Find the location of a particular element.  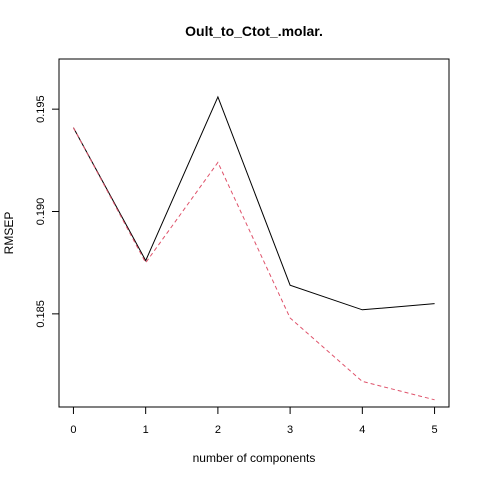

x-axis: 0 1 2 3 4 5 is located at coordinates (254, 421).